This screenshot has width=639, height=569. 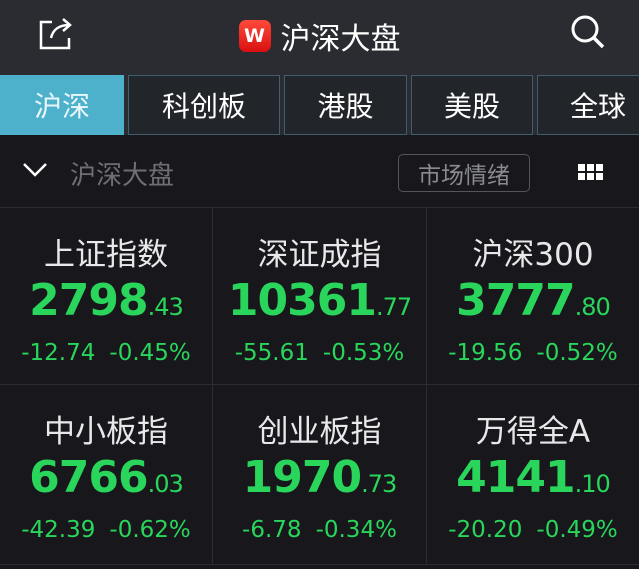 I want to click on market-mood-button: 市场情绪, so click(x=464, y=173).